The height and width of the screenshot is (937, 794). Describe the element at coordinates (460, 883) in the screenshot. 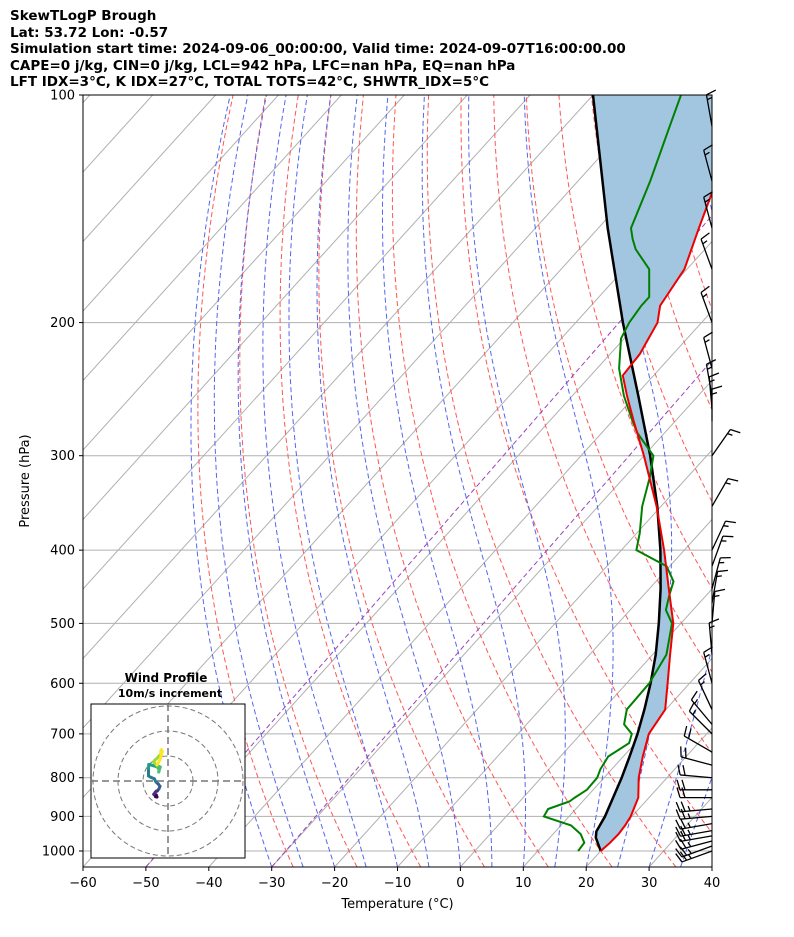

I see `x-tick-label: 0` at that location.